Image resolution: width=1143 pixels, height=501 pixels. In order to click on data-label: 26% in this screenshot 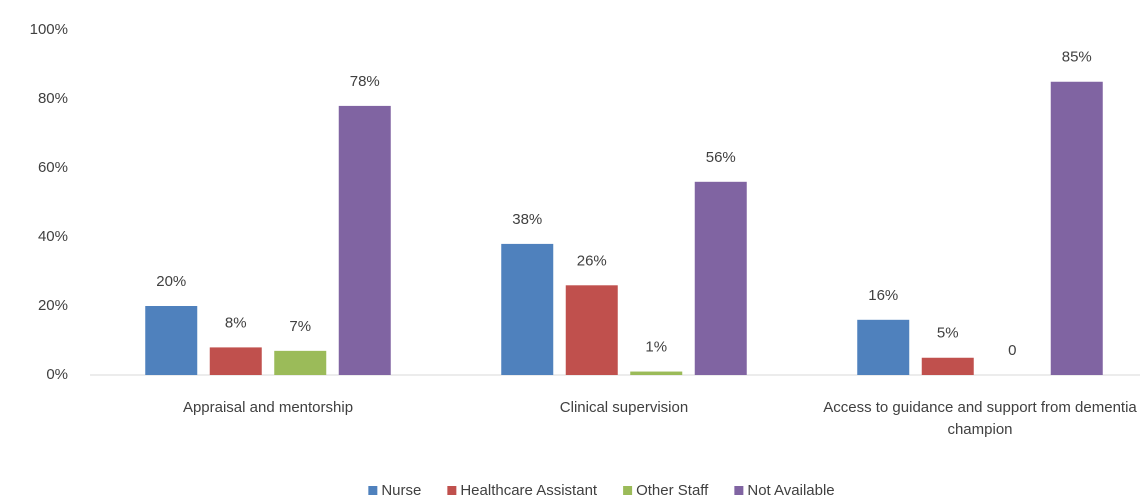, I will do `click(592, 260)`.